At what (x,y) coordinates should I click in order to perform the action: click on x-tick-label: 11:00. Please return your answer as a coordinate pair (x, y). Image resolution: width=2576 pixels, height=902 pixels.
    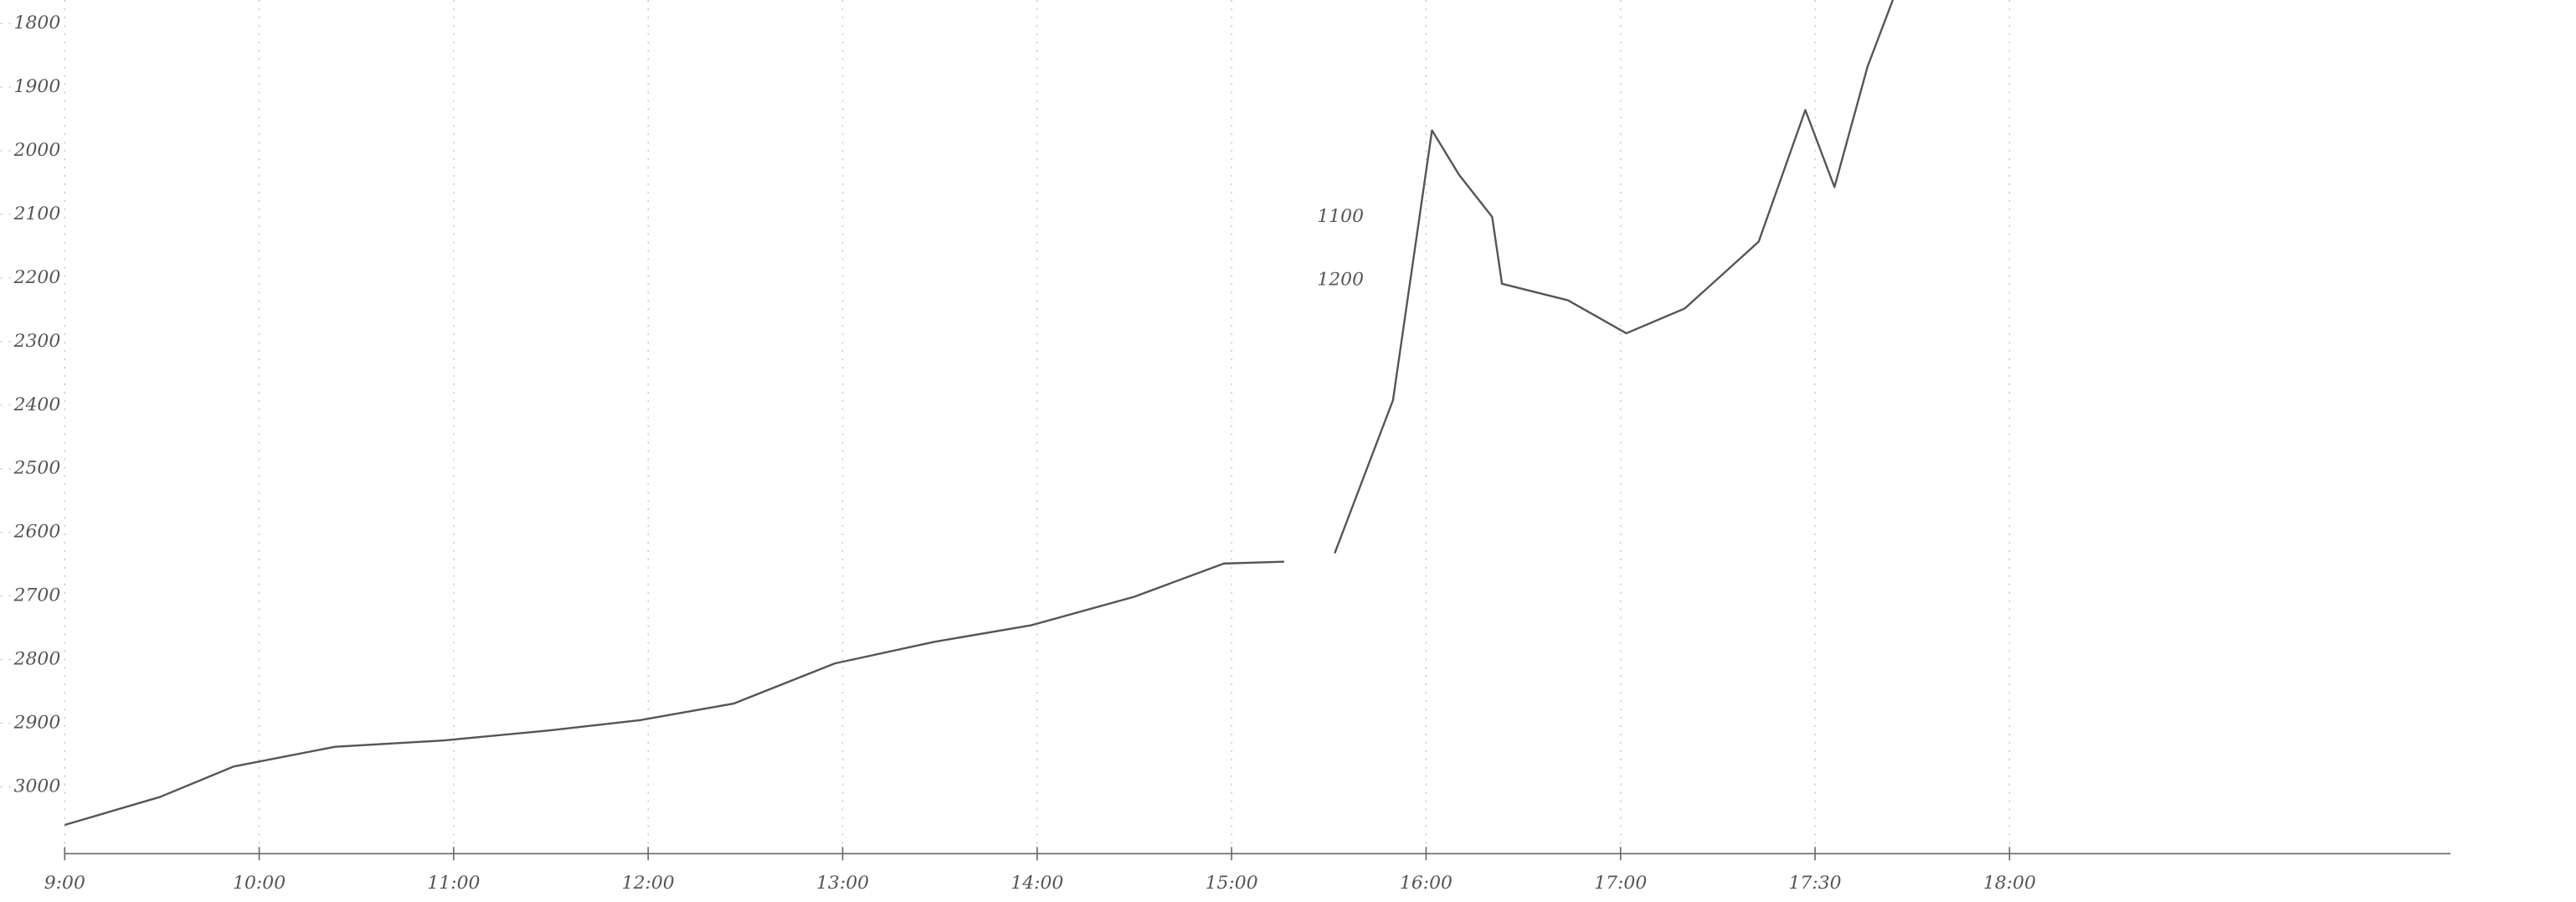
    Looking at the image, I should click on (453, 883).